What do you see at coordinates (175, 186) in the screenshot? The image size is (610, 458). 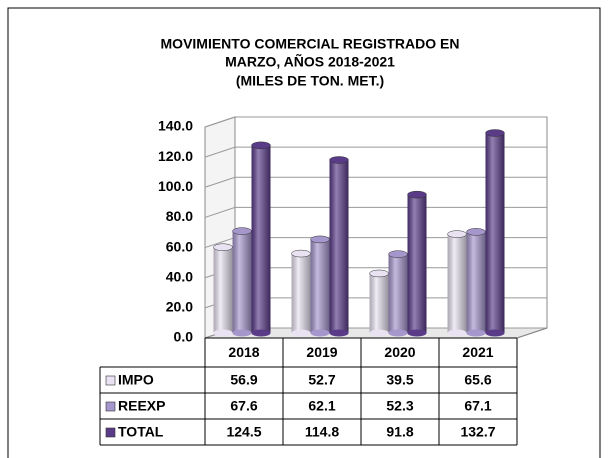 I see `y-tick-label: 100.0` at bounding box center [175, 186].